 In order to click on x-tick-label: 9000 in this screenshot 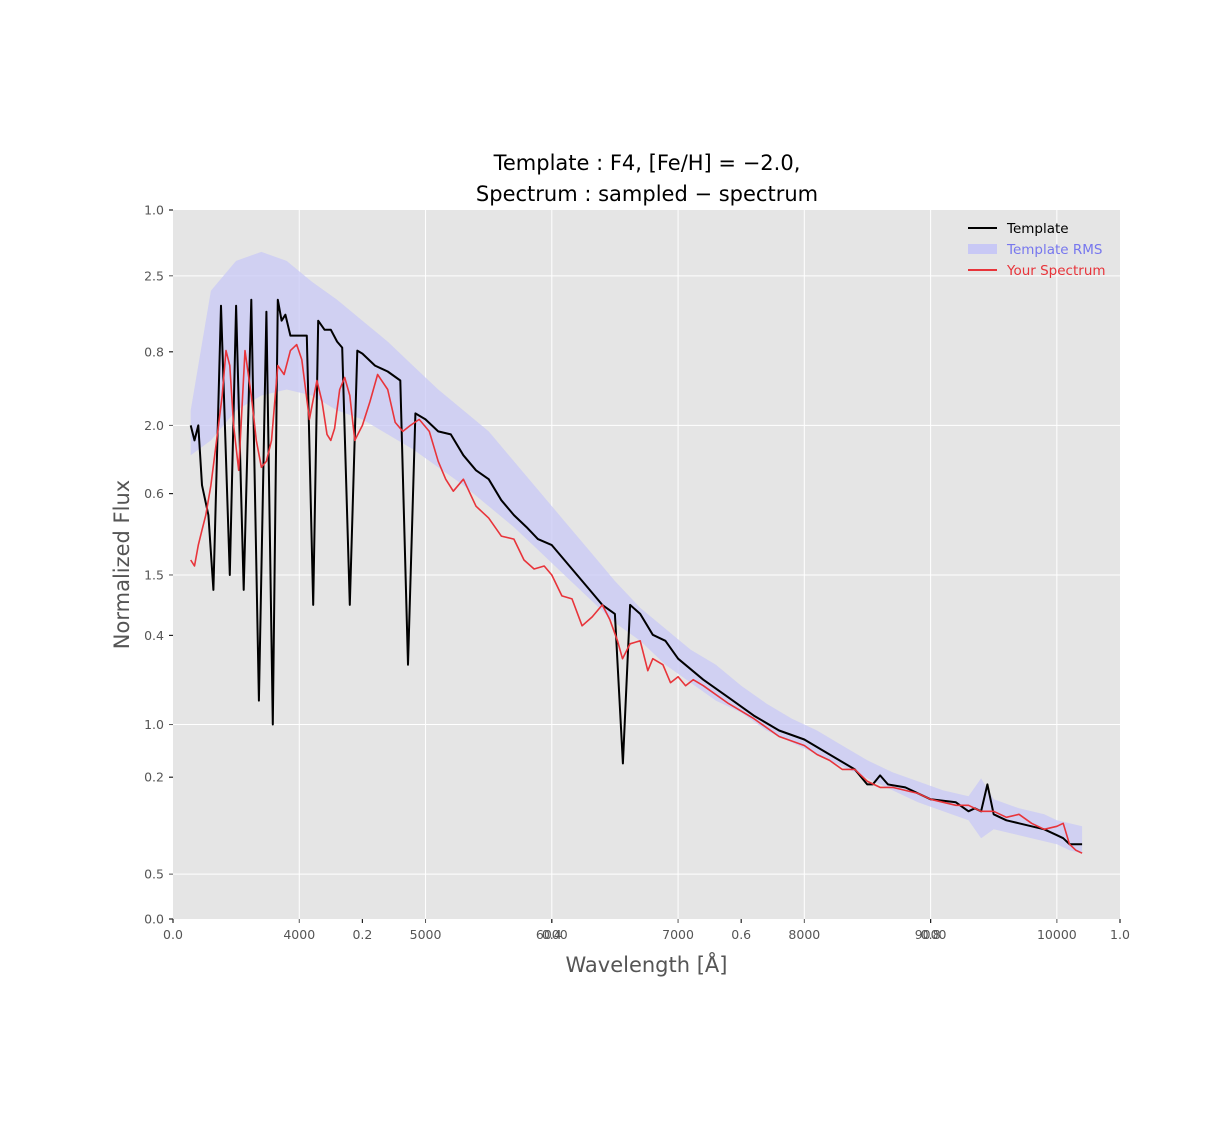, I will do `click(931, 934)`.